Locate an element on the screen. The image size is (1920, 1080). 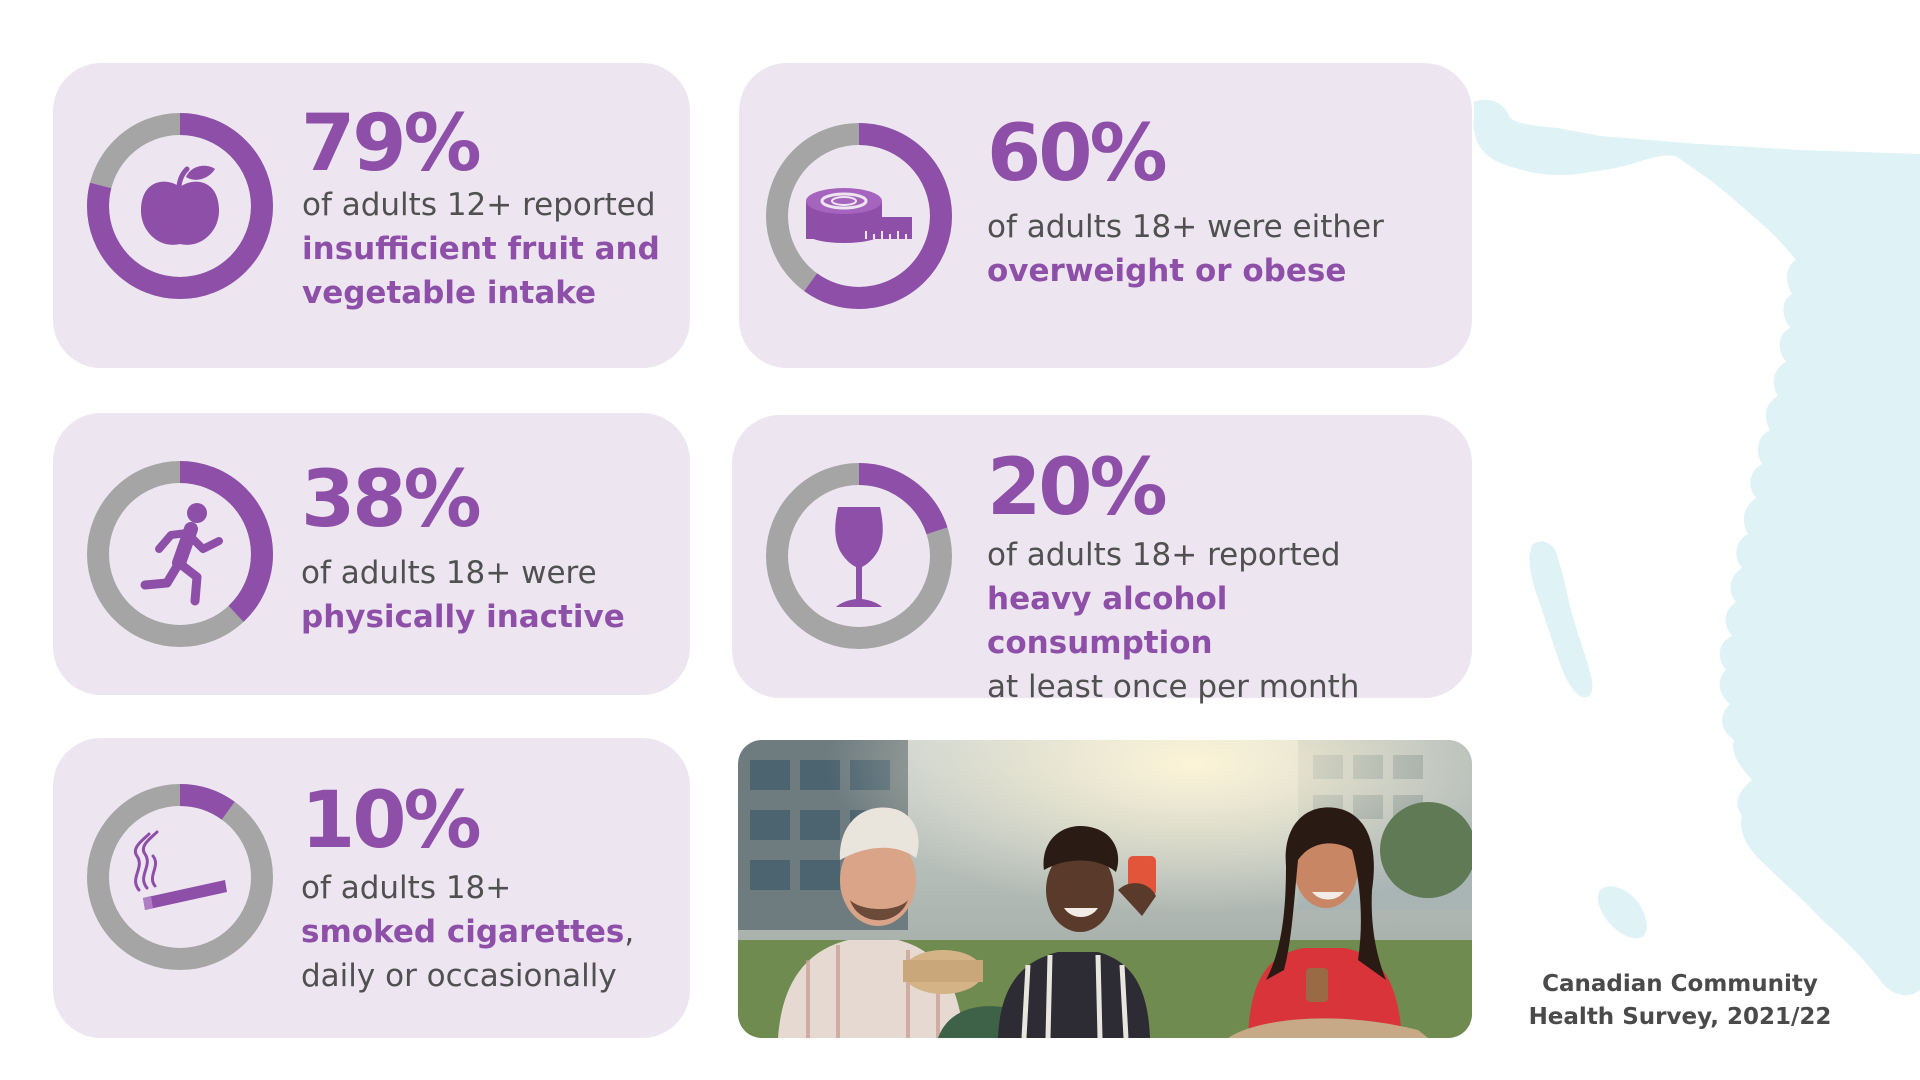
wine-glass-icon is located at coordinates (859, 557).